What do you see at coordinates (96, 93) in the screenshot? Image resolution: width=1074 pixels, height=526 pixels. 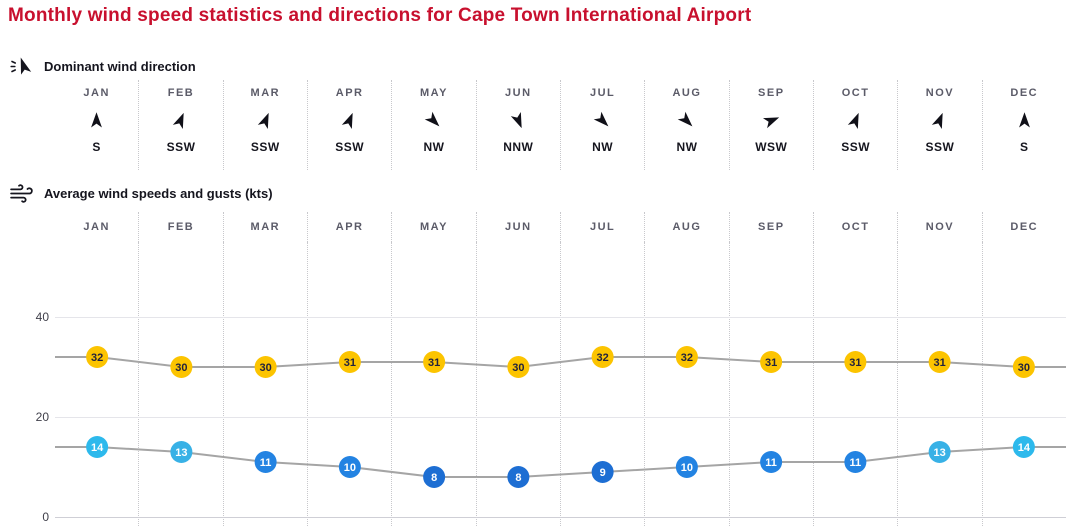 I see `month-label: JAN` at bounding box center [96, 93].